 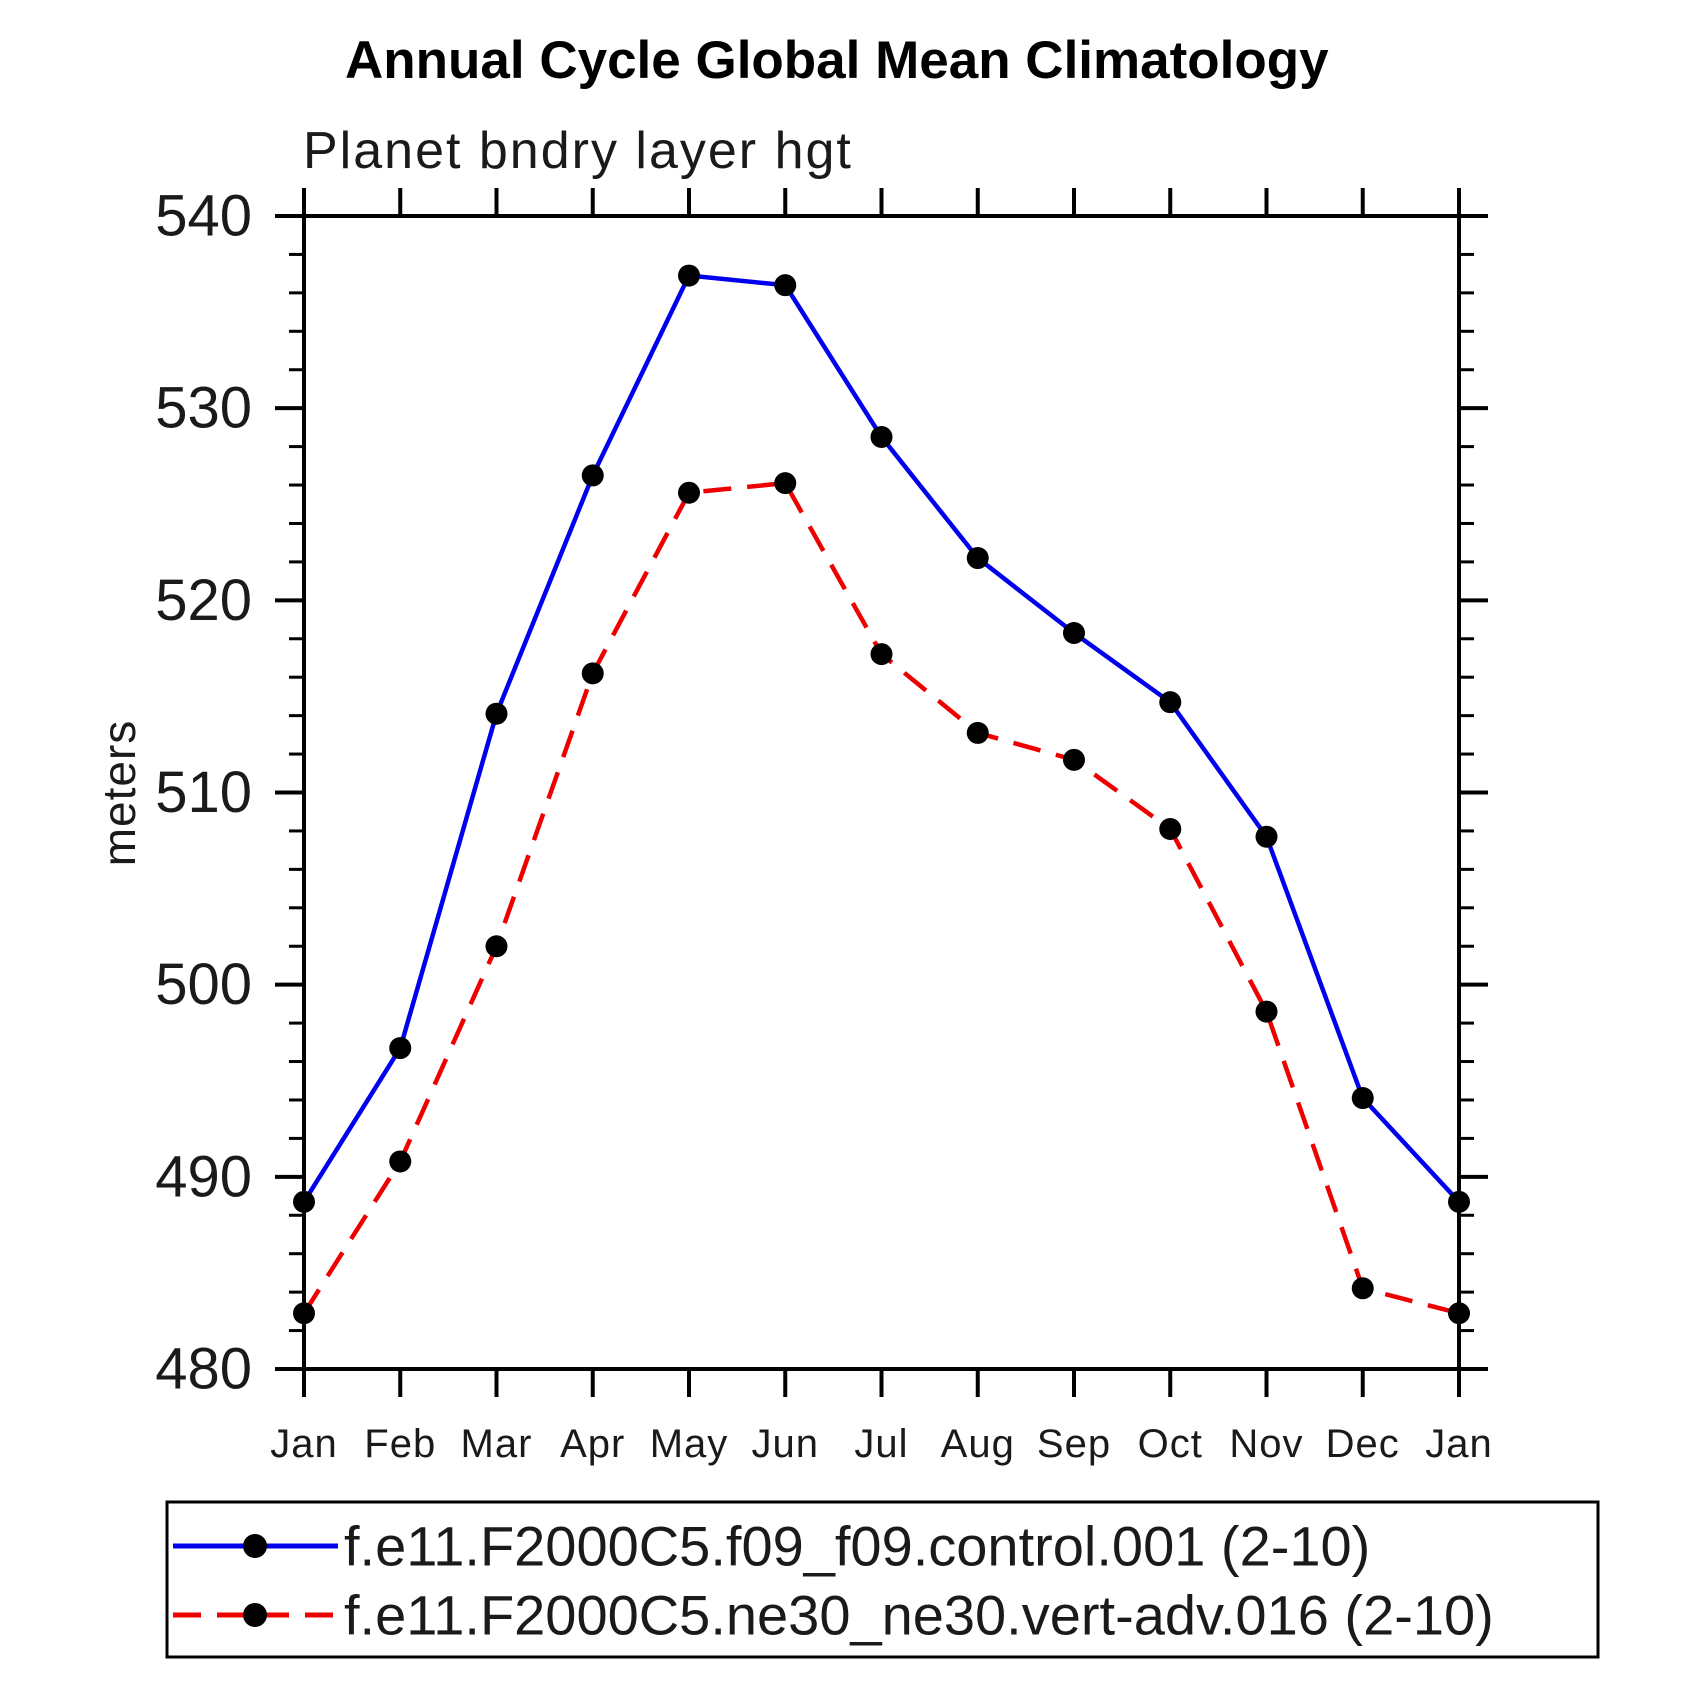 I want to click on legend-box, so click(x=882, y=1579).